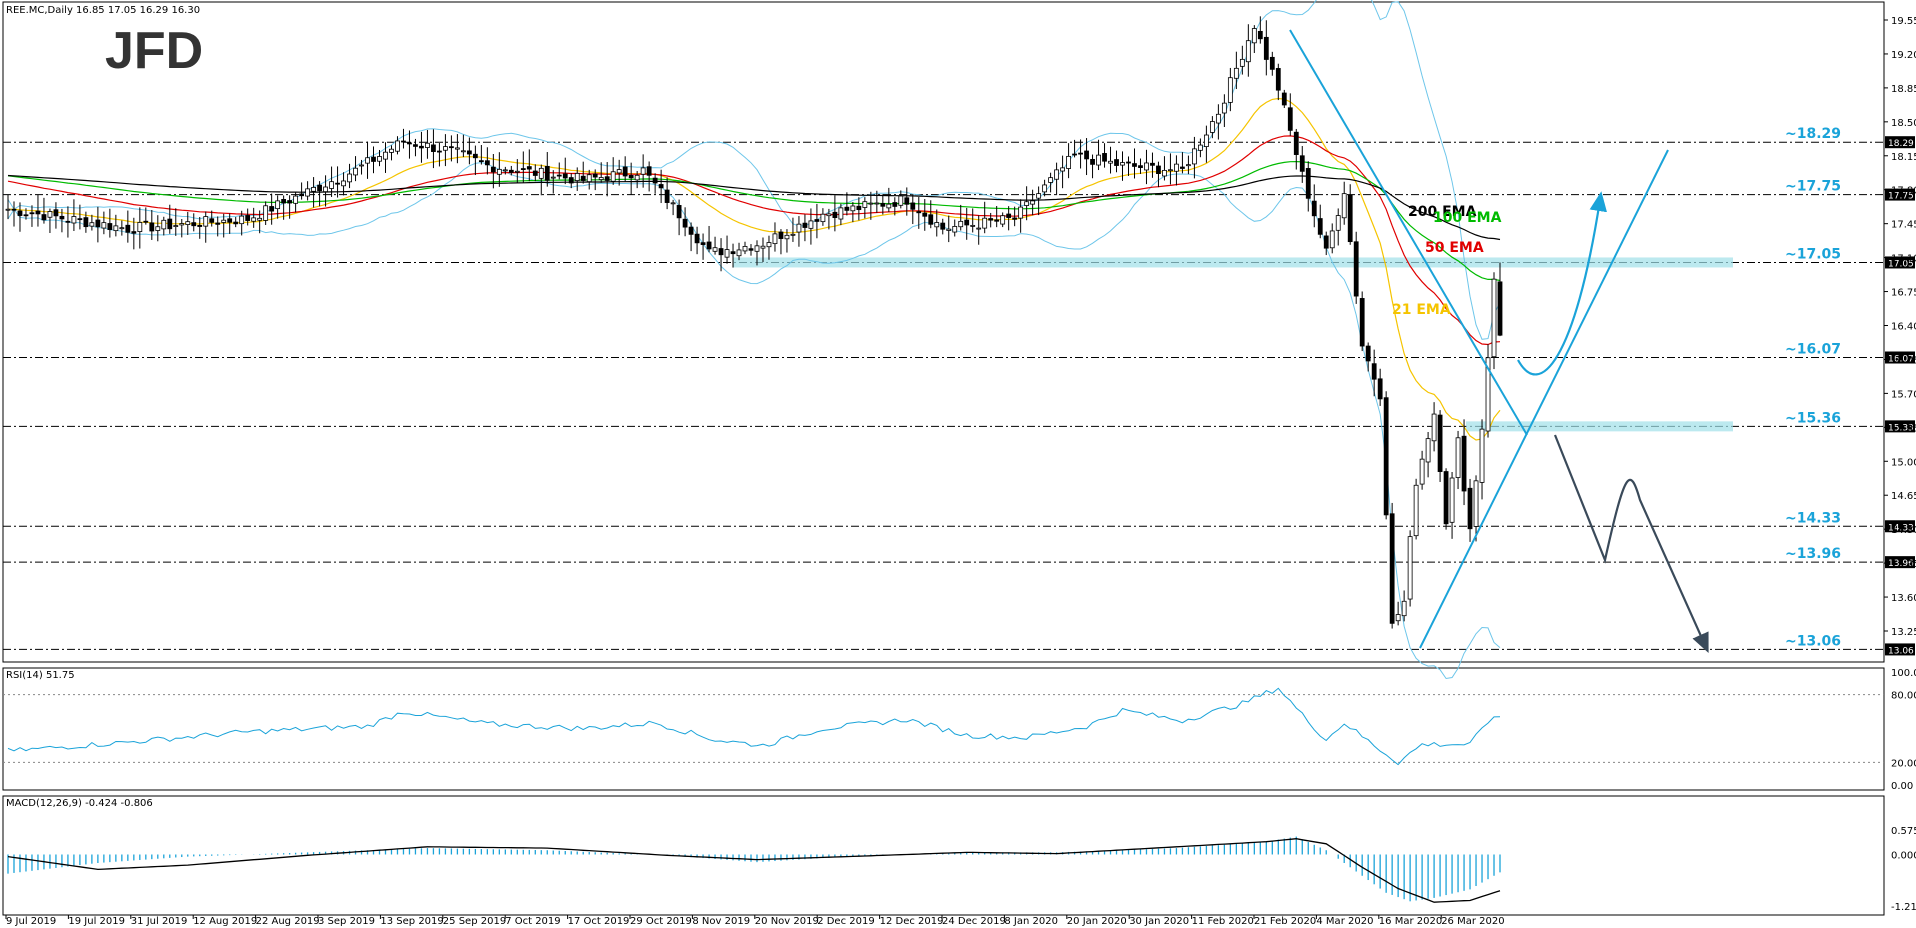  Describe the element at coordinates (31, 921) in the screenshot. I see `x-tick-label-0: 9 Jul 2019` at that location.